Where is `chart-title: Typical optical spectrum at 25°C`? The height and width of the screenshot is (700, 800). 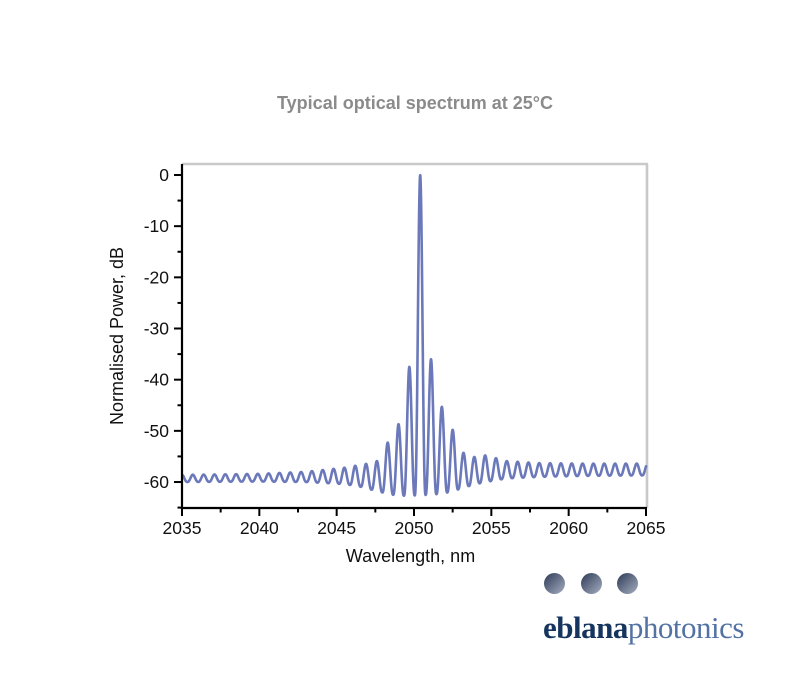
chart-title: Typical optical spectrum at 25°C is located at coordinates (415, 103).